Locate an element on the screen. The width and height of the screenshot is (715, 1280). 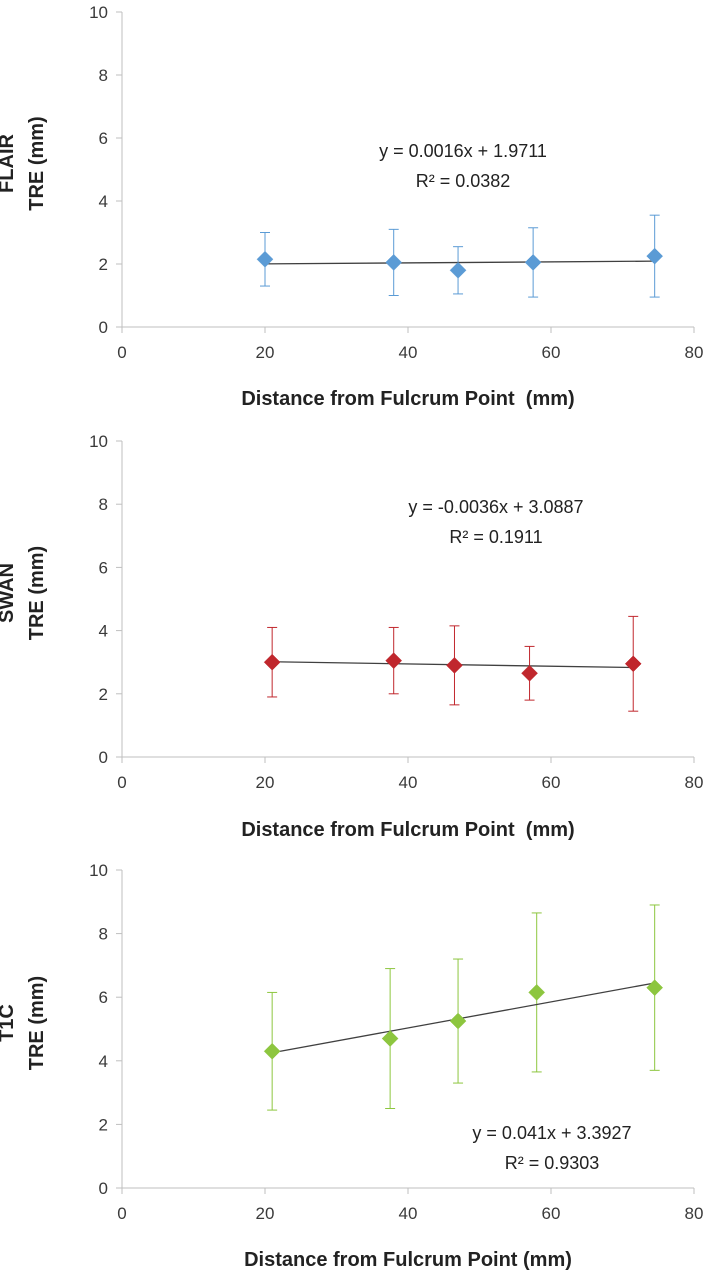
r-squared-label: R² = 0.1911 is located at coordinates (495, 537).